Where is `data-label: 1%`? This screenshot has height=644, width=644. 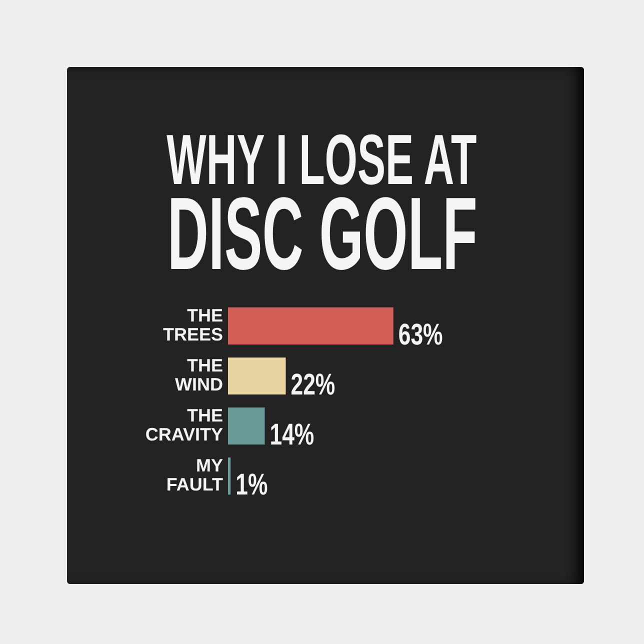 data-label: 1% is located at coordinates (252, 484).